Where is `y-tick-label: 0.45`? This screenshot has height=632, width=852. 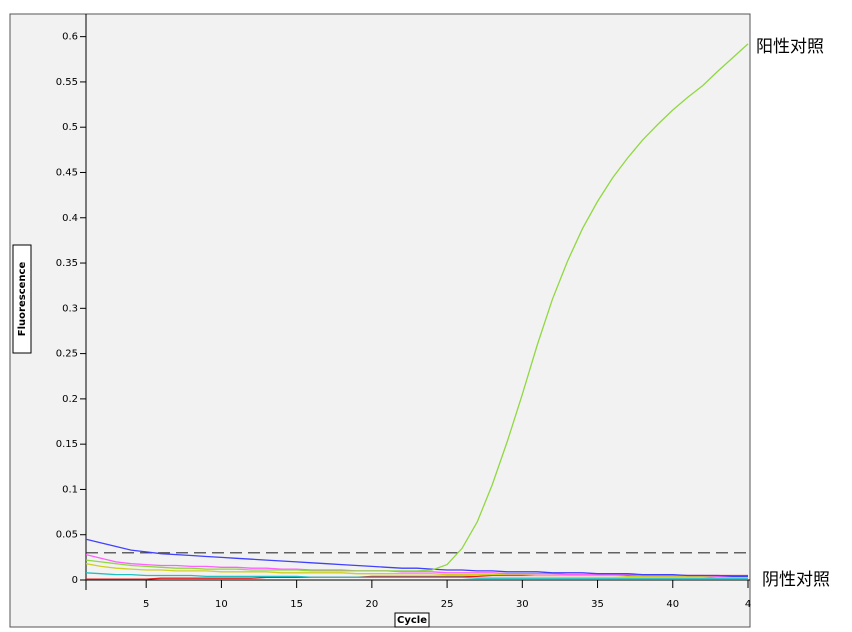 y-tick-label: 0.45 is located at coordinates (67, 172).